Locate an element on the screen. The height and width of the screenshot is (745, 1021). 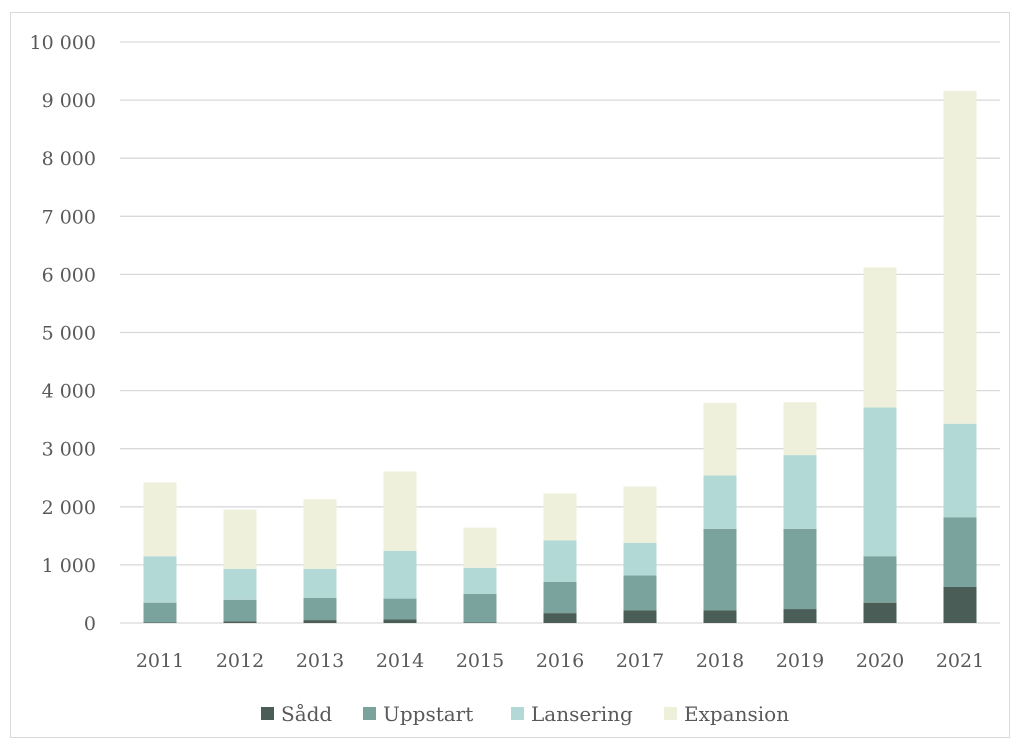
y-tick-label: 4 000 is located at coordinates (69, 392).